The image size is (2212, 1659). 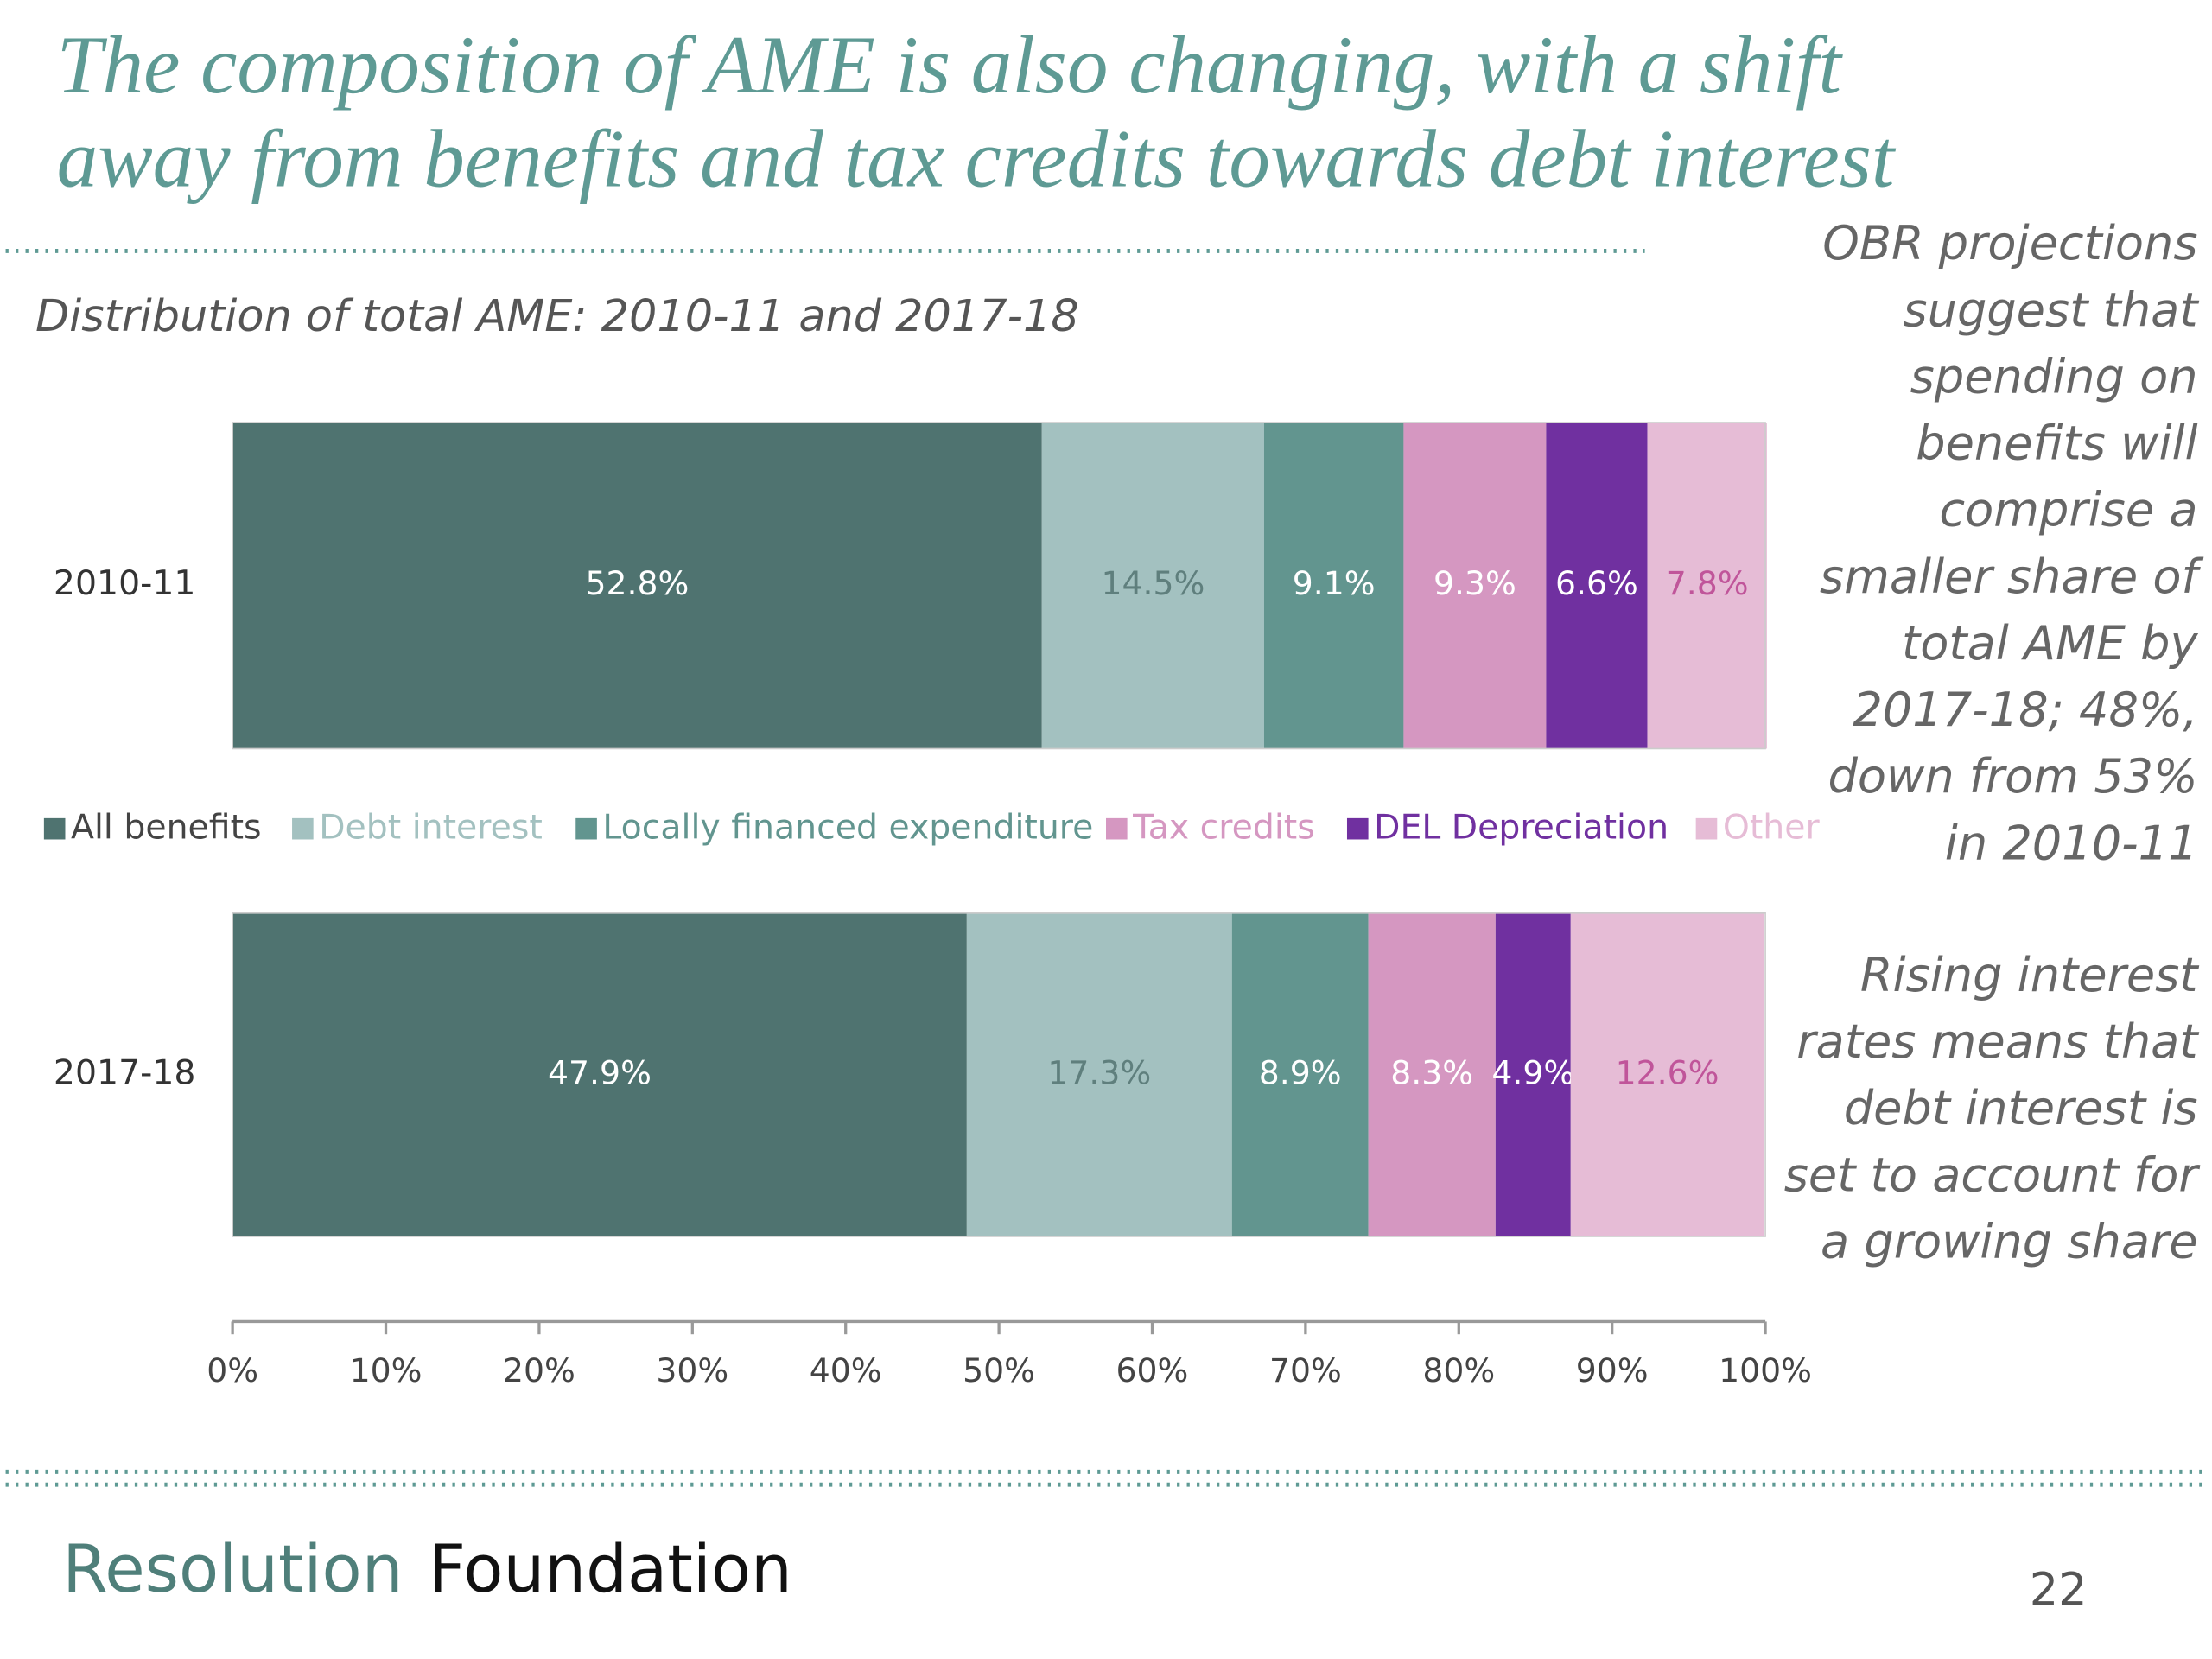 What do you see at coordinates (1334, 583) in the screenshot?
I see `value-label: 9.1%` at bounding box center [1334, 583].